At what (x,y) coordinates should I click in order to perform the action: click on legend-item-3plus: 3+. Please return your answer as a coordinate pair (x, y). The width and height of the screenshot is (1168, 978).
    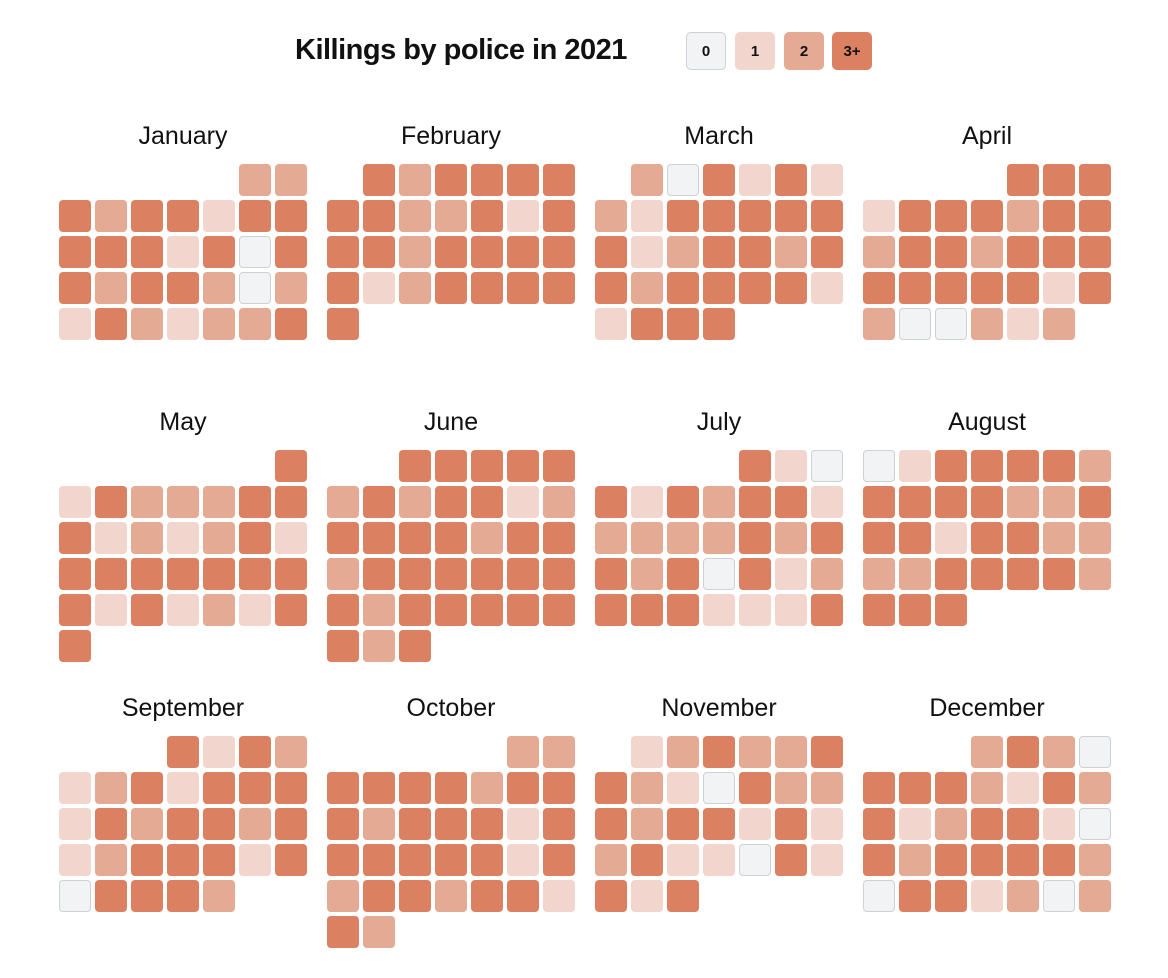
    Looking at the image, I should click on (852, 51).